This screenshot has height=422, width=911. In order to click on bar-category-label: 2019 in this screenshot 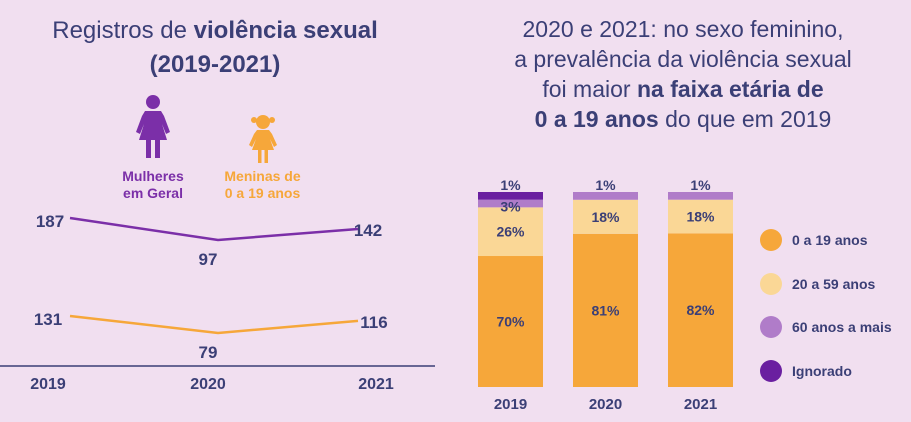, I will do `click(510, 404)`.